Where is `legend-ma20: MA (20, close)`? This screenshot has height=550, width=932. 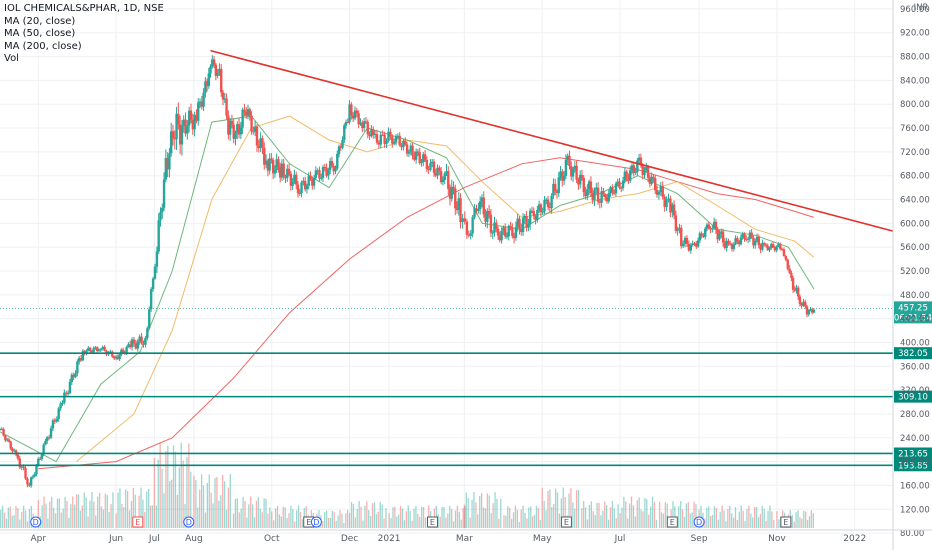
legend-ma20: MA (20, close) is located at coordinates (40, 21).